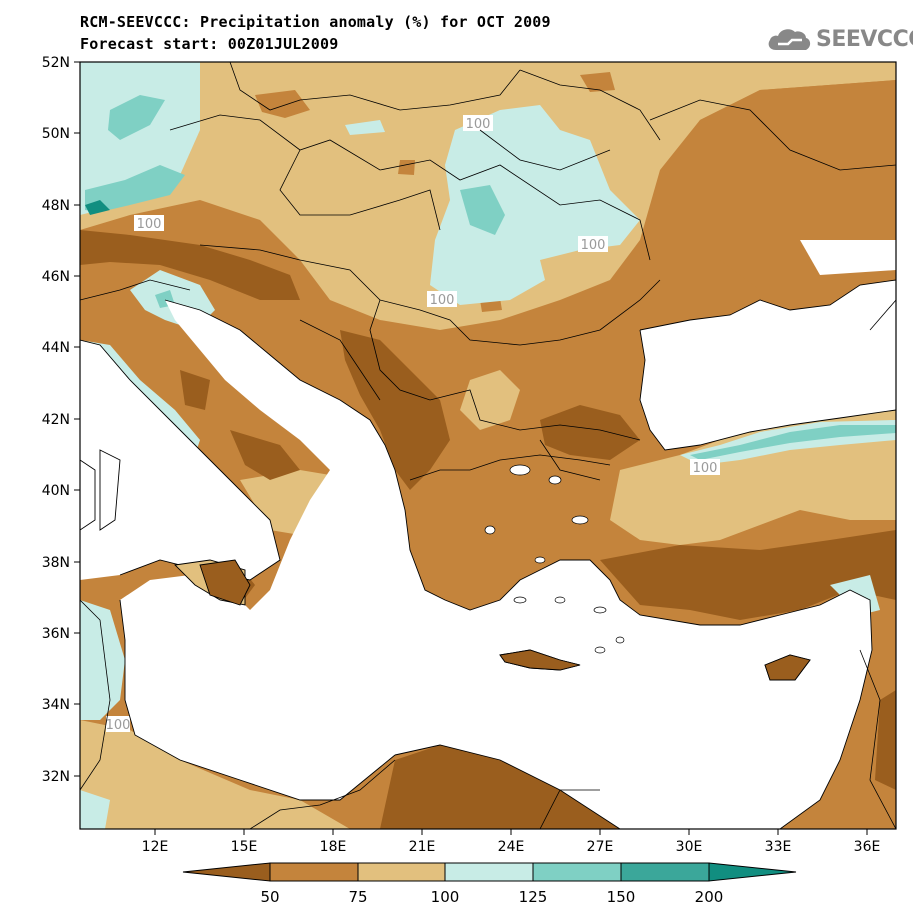 This screenshot has height=920, width=913. Describe the element at coordinates (357, 897) in the screenshot. I see `colorbar-label: 75` at that location.